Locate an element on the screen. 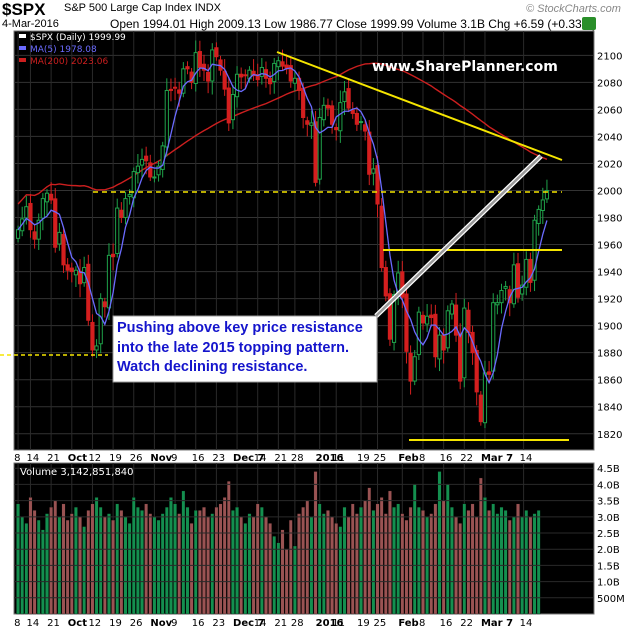 This screenshot has height=634, width=640. x-tick-label: 14 is located at coordinates (260, 458).